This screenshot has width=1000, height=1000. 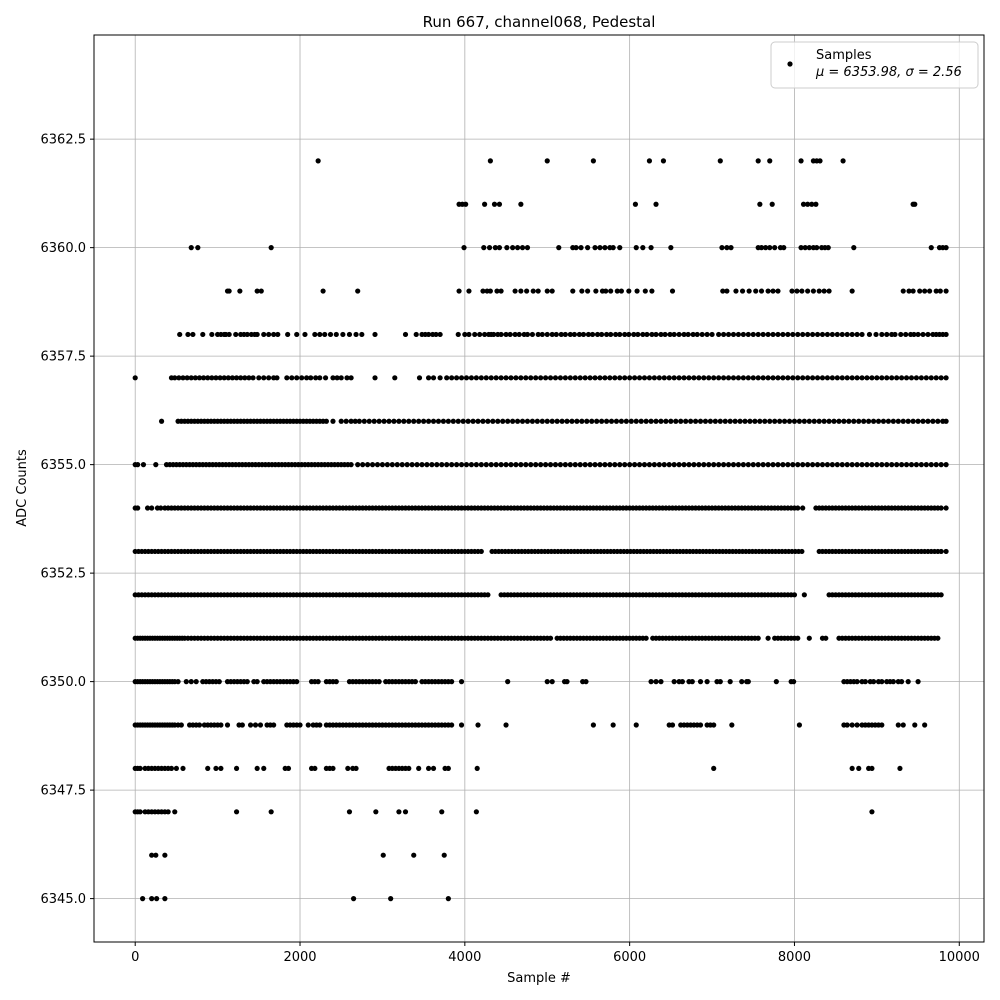 I want to click on y-tick-label: 6352.5, so click(x=64, y=574).